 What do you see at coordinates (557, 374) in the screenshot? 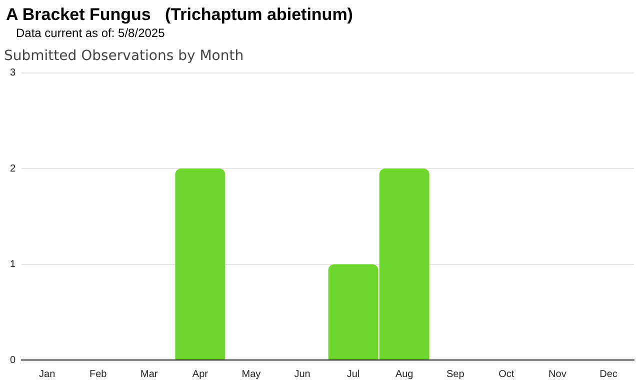
I see `x-tick-label: Nov` at bounding box center [557, 374].